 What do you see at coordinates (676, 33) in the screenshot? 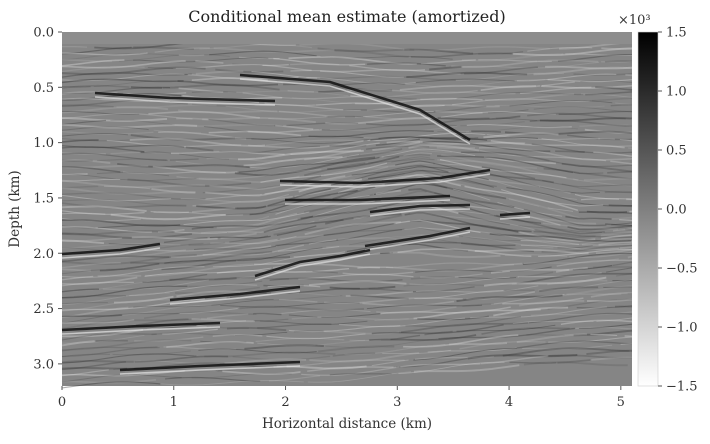
I see `colorbar-tick-label: 1.5` at bounding box center [676, 33].